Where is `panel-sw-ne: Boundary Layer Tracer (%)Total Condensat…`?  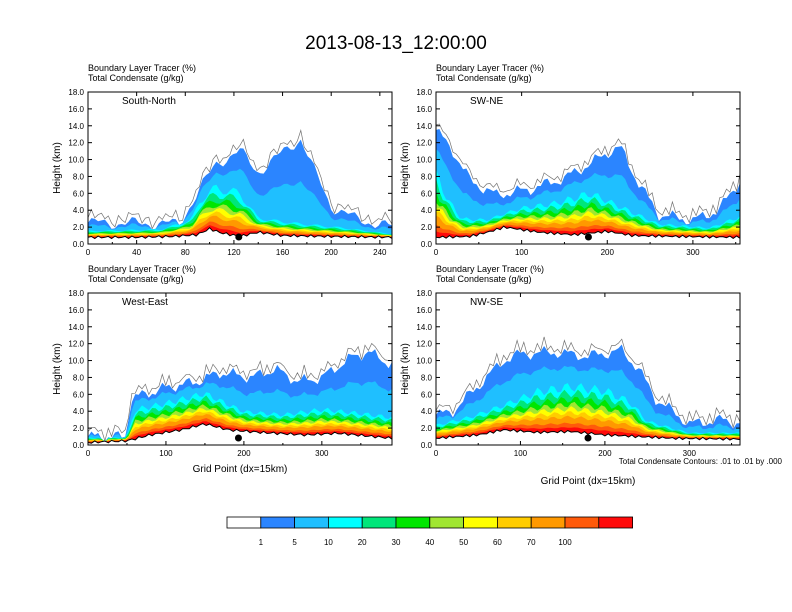 panel-sw-ne: Boundary Layer Tracer (%)Total Condensat… is located at coordinates (570, 160).